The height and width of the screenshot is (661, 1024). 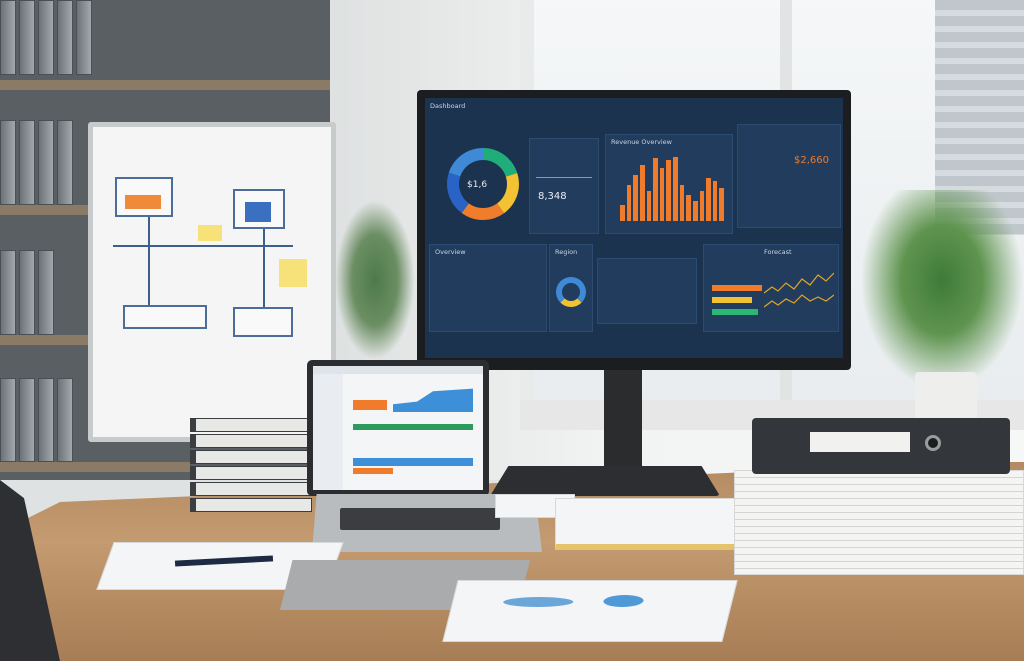 I want to click on book-stack, so click(x=251, y=465).